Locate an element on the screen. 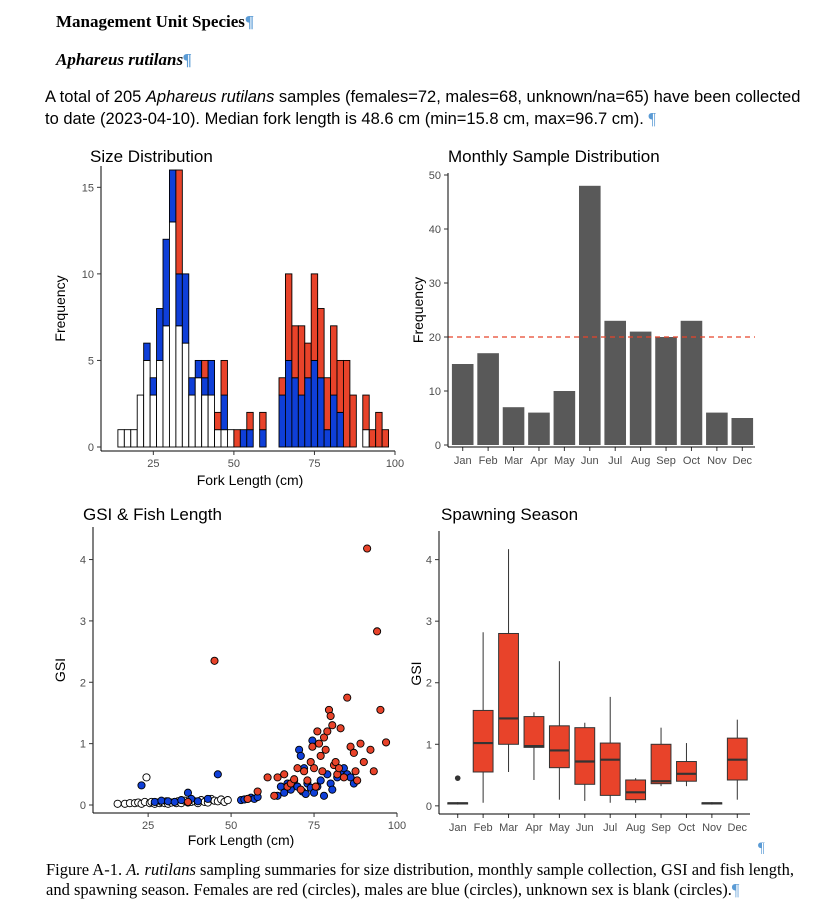 The image size is (818, 924). y-tick-label: 5 is located at coordinates (91, 361).